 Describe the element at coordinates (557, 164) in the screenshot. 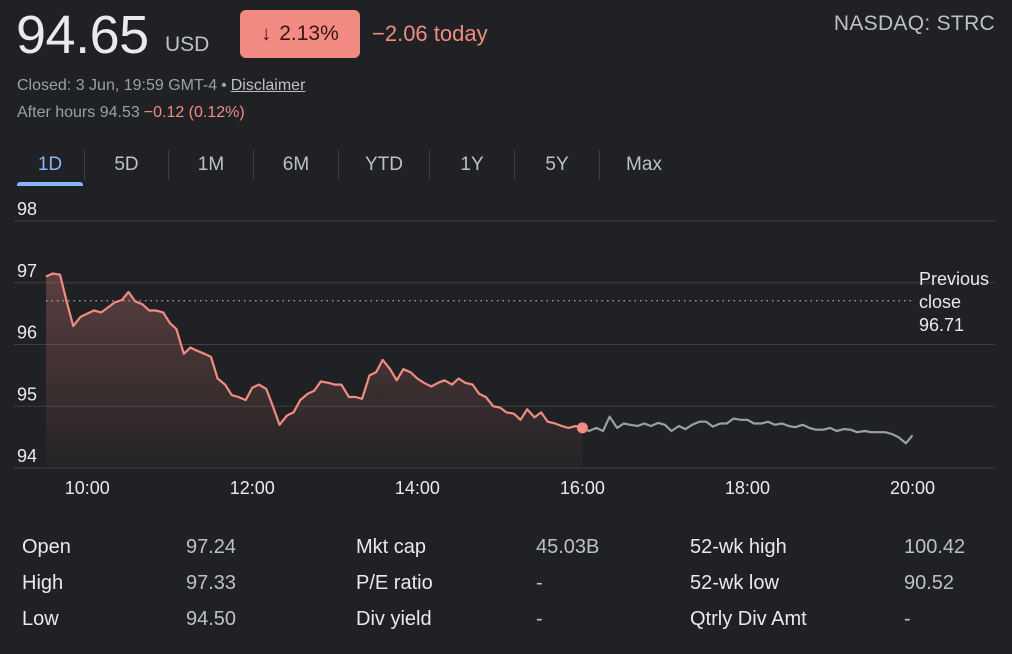

I see `tab-5y: 5Y` at that location.